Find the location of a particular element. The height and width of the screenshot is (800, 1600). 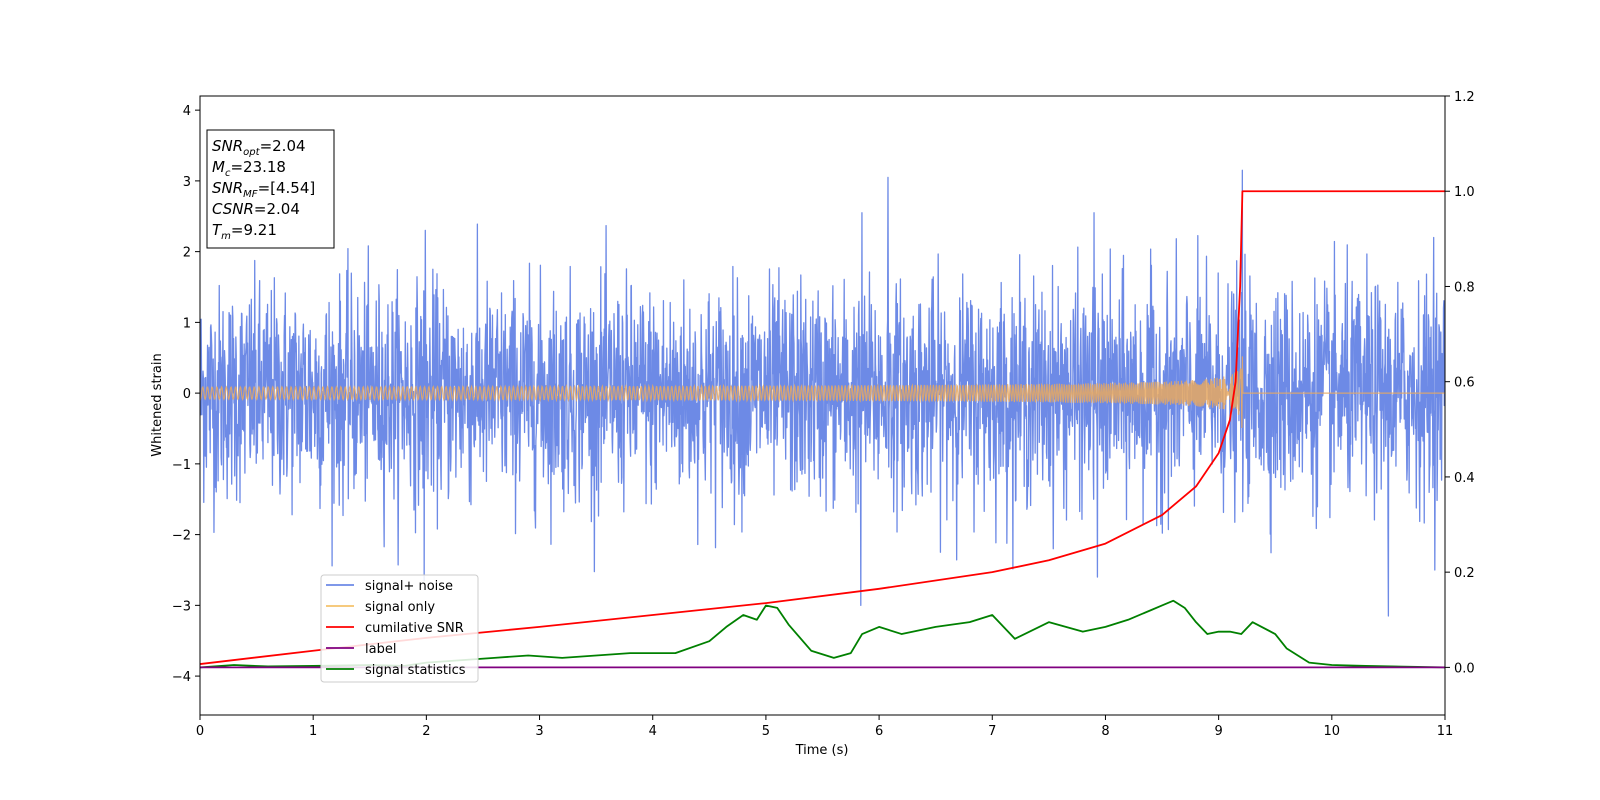

y-right-tick-label: 0.0 is located at coordinates (1464, 668).